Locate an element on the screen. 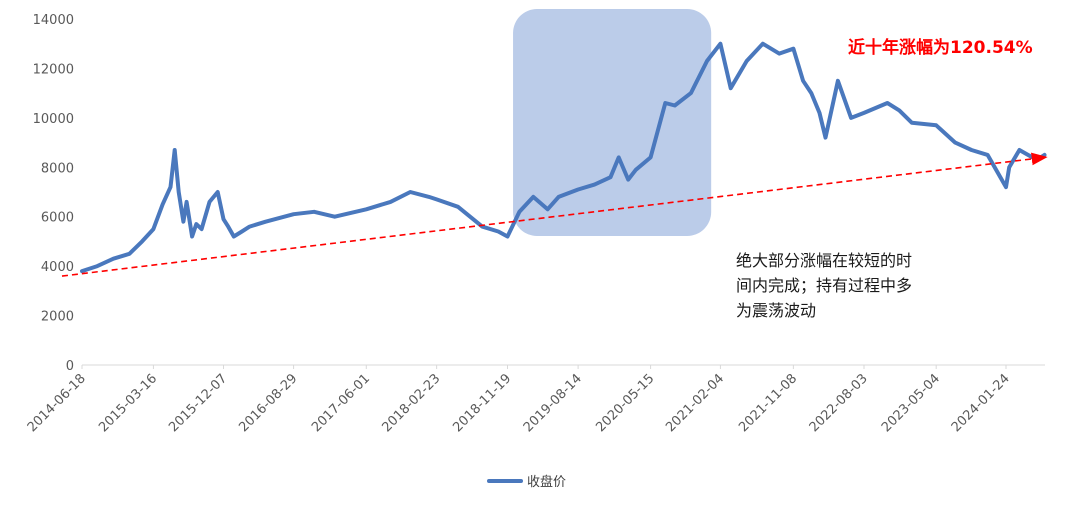  y-tick-label: 12000 is located at coordinates (53, 69).